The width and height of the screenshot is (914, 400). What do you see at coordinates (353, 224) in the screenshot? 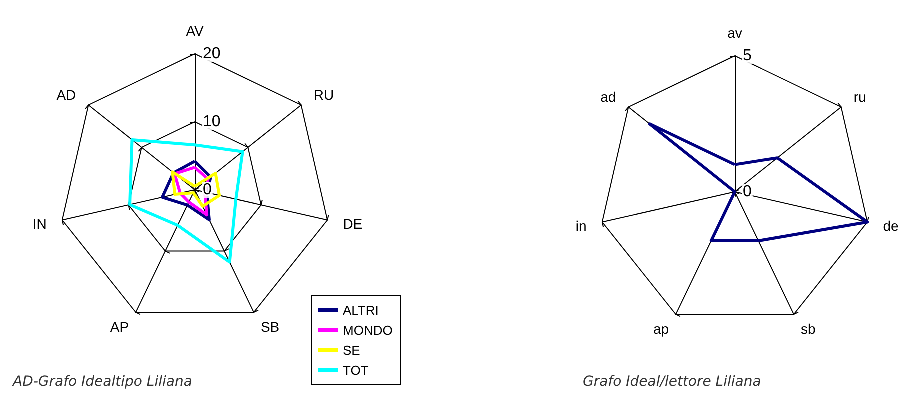
I see `spoke-label: DE` at bounding box center [353, 224].